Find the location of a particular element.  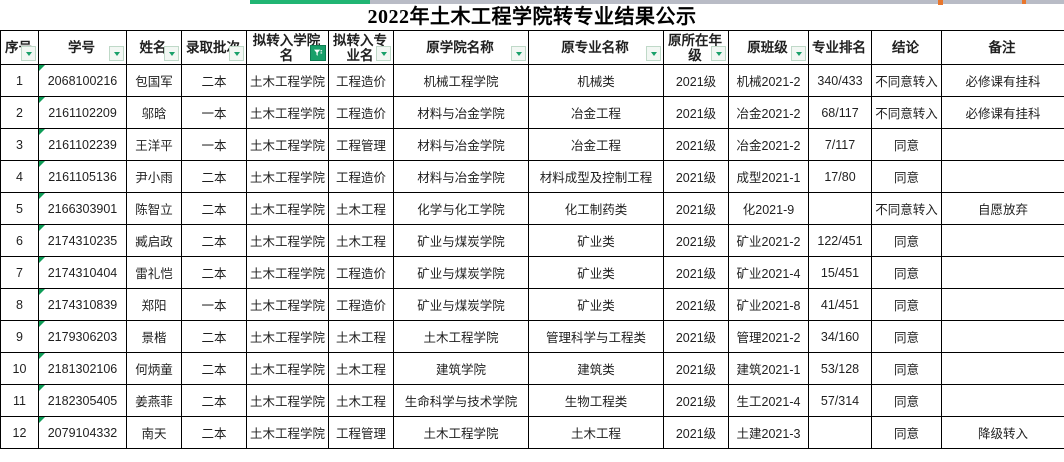

column-header-grade: 原所在年级 is located at coordinates (696, 47).